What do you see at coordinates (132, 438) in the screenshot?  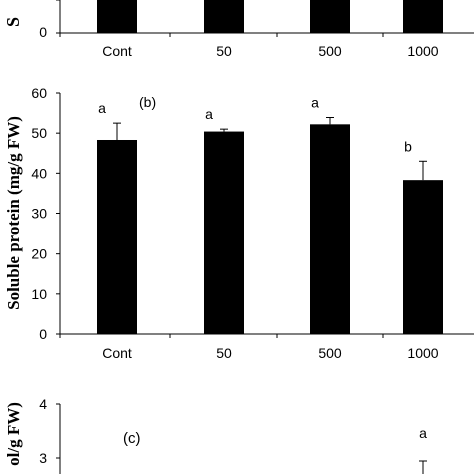 I see `panel-c-label: (c)` at bounding box center [132, 438].